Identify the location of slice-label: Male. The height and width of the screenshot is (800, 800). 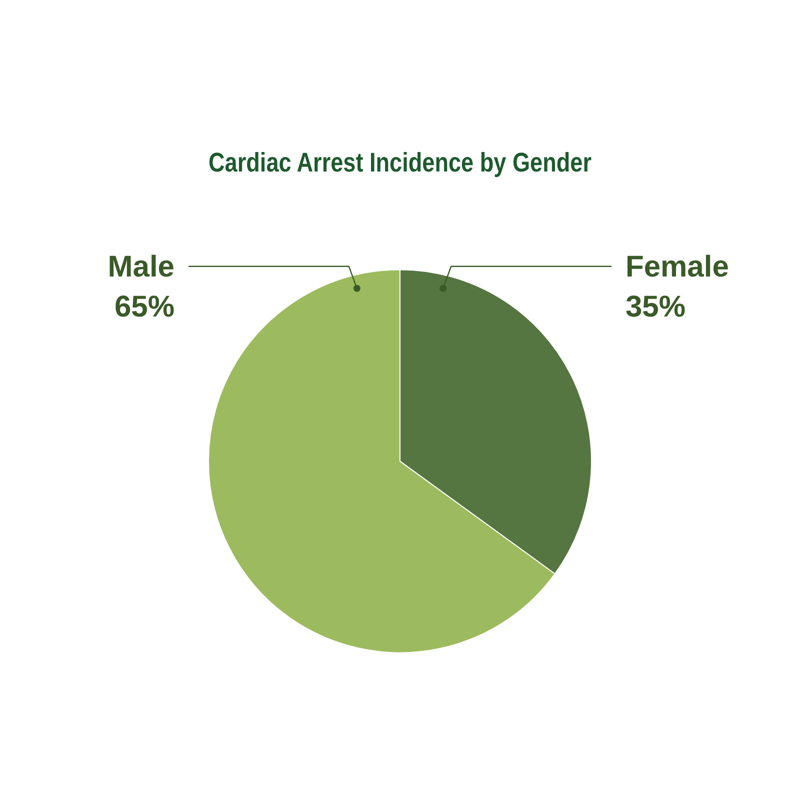
(141, 267).